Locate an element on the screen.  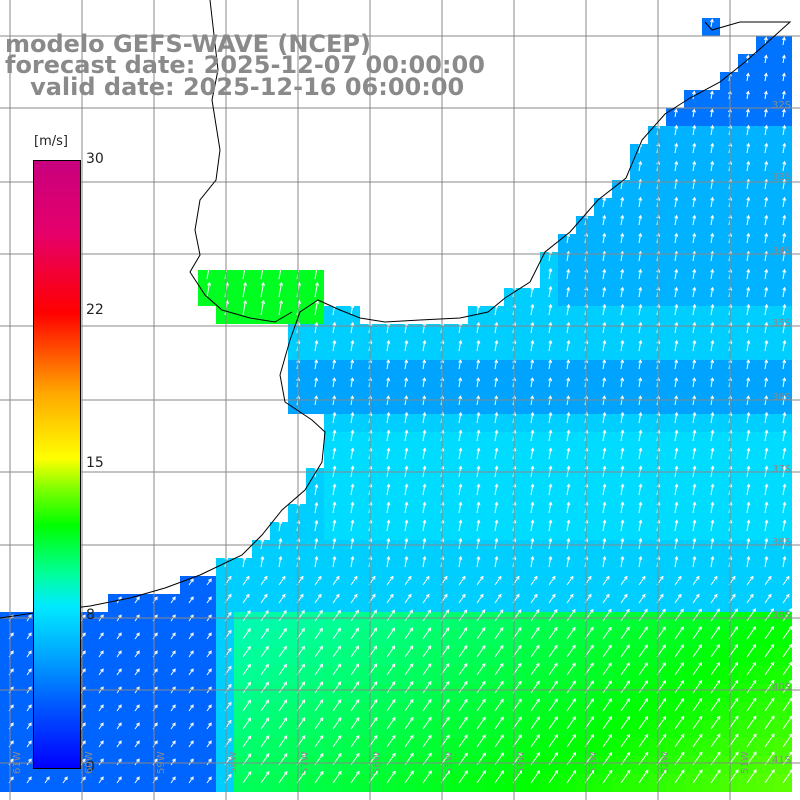
colorbar is located at coordinates (57, 464).